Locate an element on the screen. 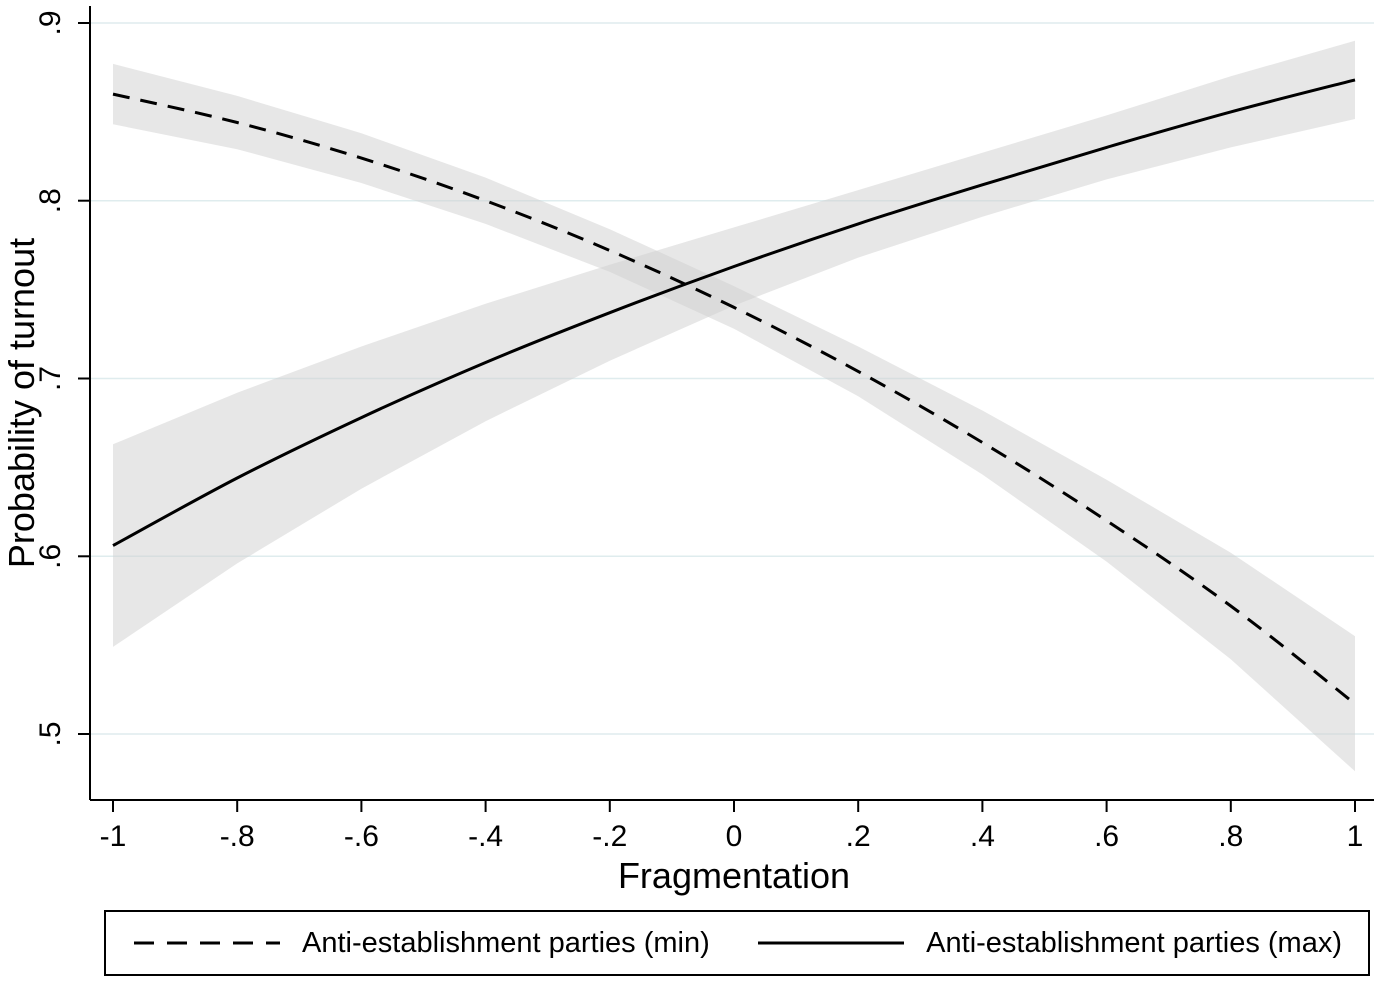 This screenshot has width=1383, height=982. y-tick-label: .6 is located at coordinates (50, 556).